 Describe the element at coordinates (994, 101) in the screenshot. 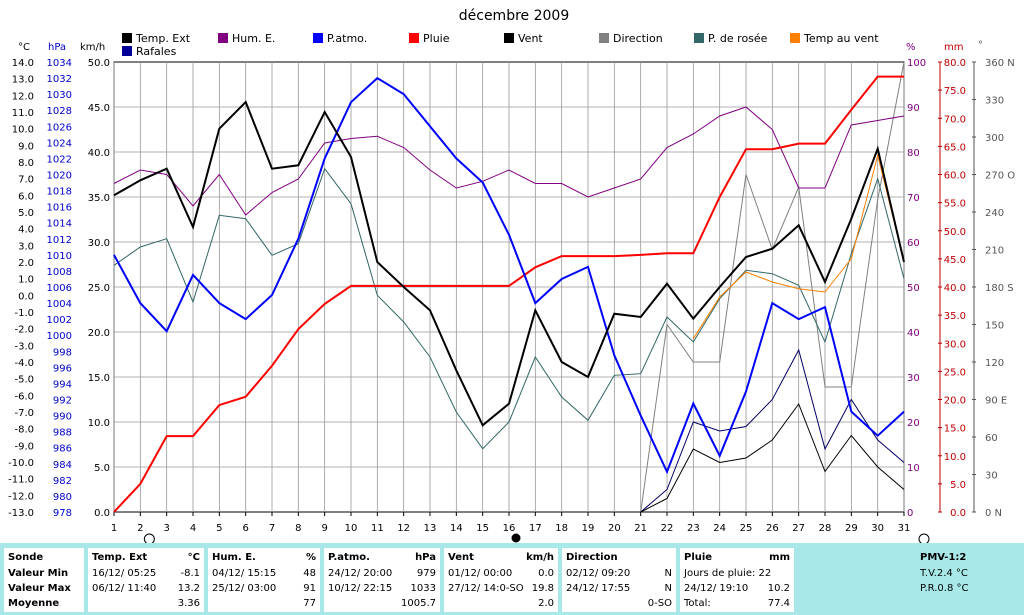

I see `deg-tick-label: 330` at that location.